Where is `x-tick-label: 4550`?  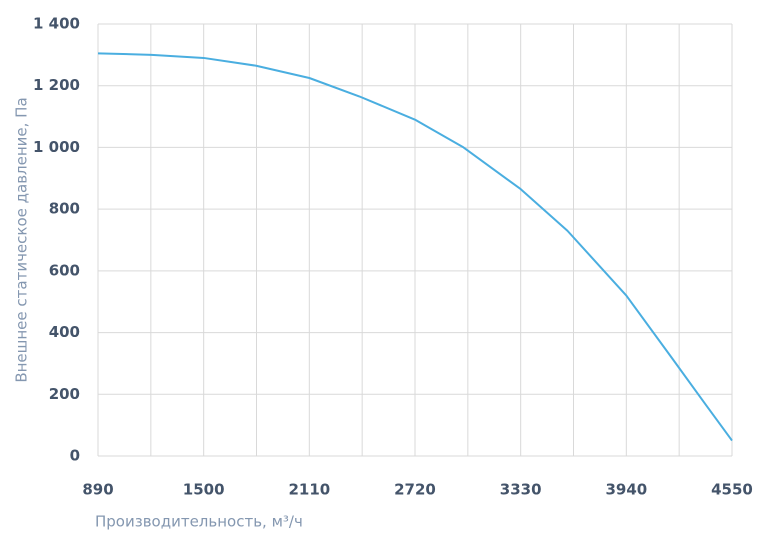
x-tick-label: 4550 is located at coordinates (732, 490).